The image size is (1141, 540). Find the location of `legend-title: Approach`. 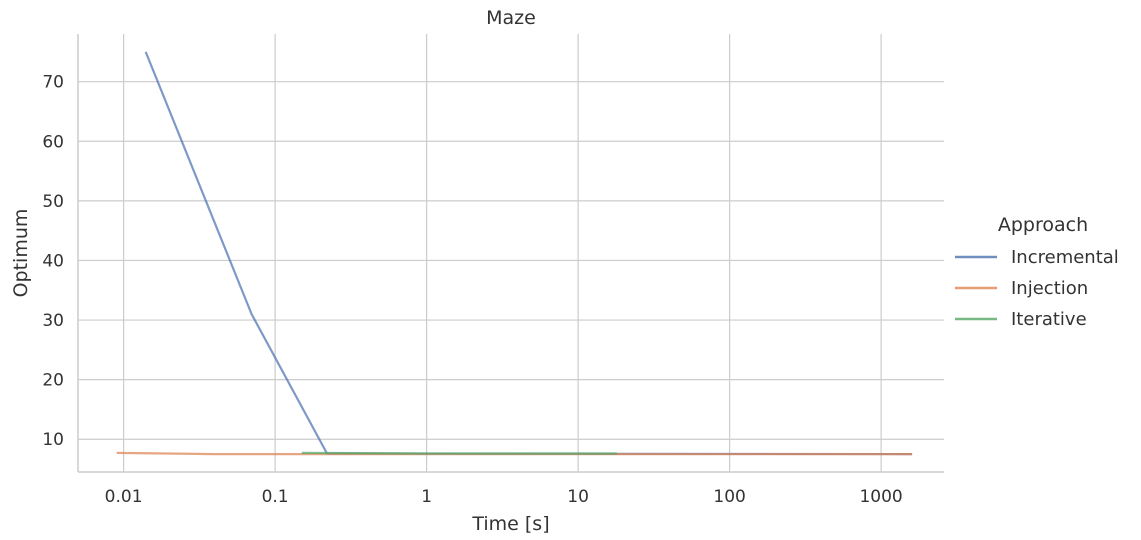

legend-title: Approach is located at coordinates (1043, 225).